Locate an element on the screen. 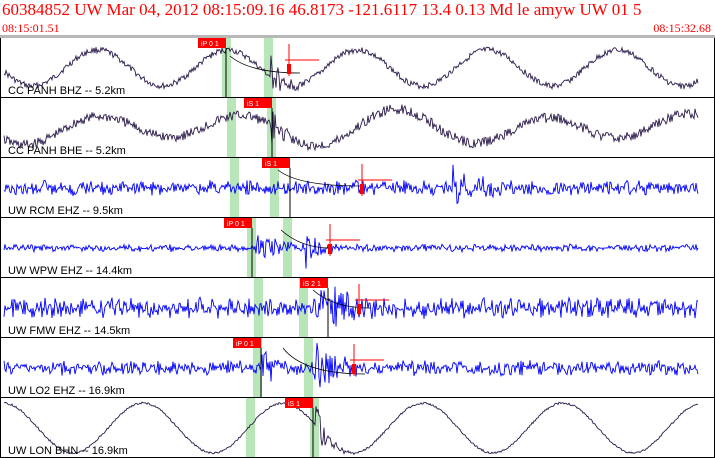 This screenshot has height=458, width=715. trace-panel: iP 0 1 UW LO2 EHZ -- 16.9km is located at coordinates (357, 368).